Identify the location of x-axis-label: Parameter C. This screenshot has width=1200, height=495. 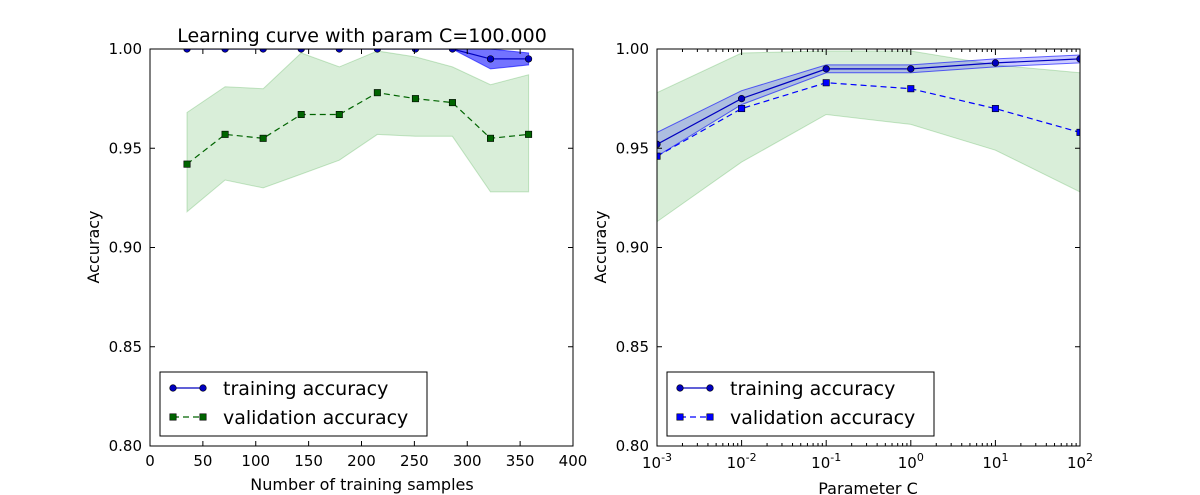
(868, 487).